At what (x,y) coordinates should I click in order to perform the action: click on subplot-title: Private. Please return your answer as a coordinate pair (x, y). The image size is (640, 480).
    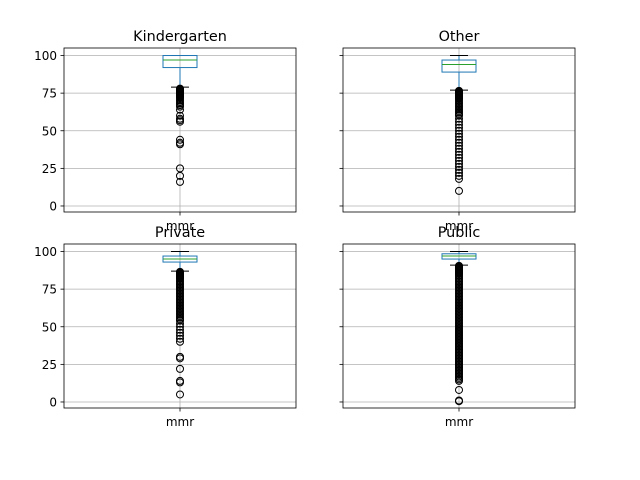
    Looking at the image, I should click on (180, 233).